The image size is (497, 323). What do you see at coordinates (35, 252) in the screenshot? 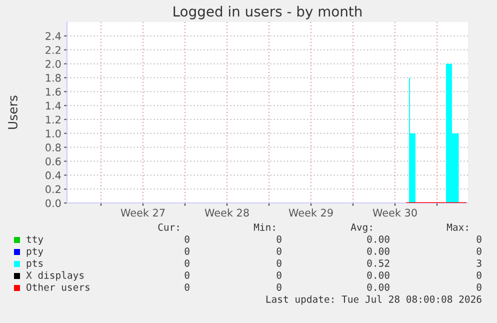
I see `legend-label: pty` at bounding box center [35, 252].